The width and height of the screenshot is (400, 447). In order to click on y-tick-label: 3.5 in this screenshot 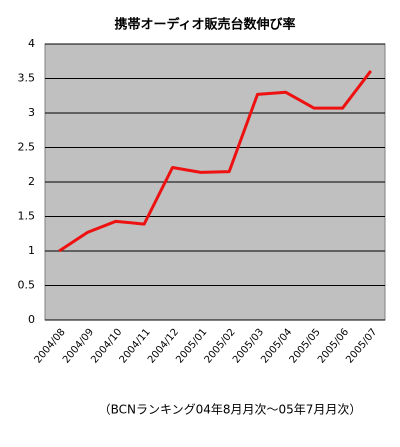, I will do `click(27, 78)`.